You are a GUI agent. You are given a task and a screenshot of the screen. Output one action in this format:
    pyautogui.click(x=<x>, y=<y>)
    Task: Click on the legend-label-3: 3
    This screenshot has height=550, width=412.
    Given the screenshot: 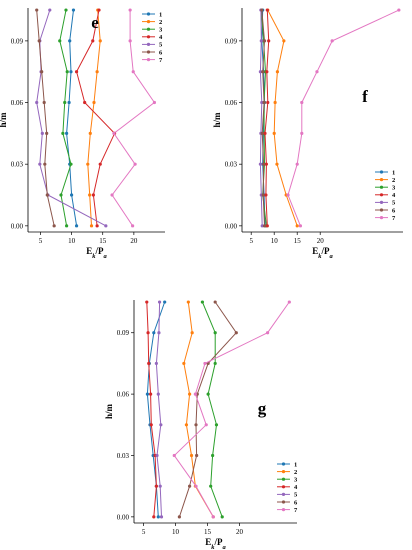 What is the action you would take?
    pyautogui.click(x=394, y=188)
    